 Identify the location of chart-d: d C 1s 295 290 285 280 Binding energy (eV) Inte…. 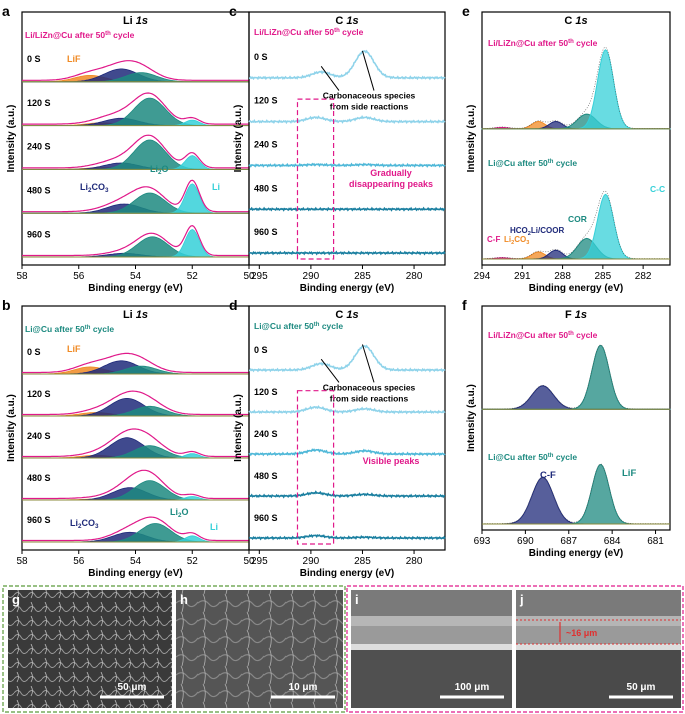
(337, 438).